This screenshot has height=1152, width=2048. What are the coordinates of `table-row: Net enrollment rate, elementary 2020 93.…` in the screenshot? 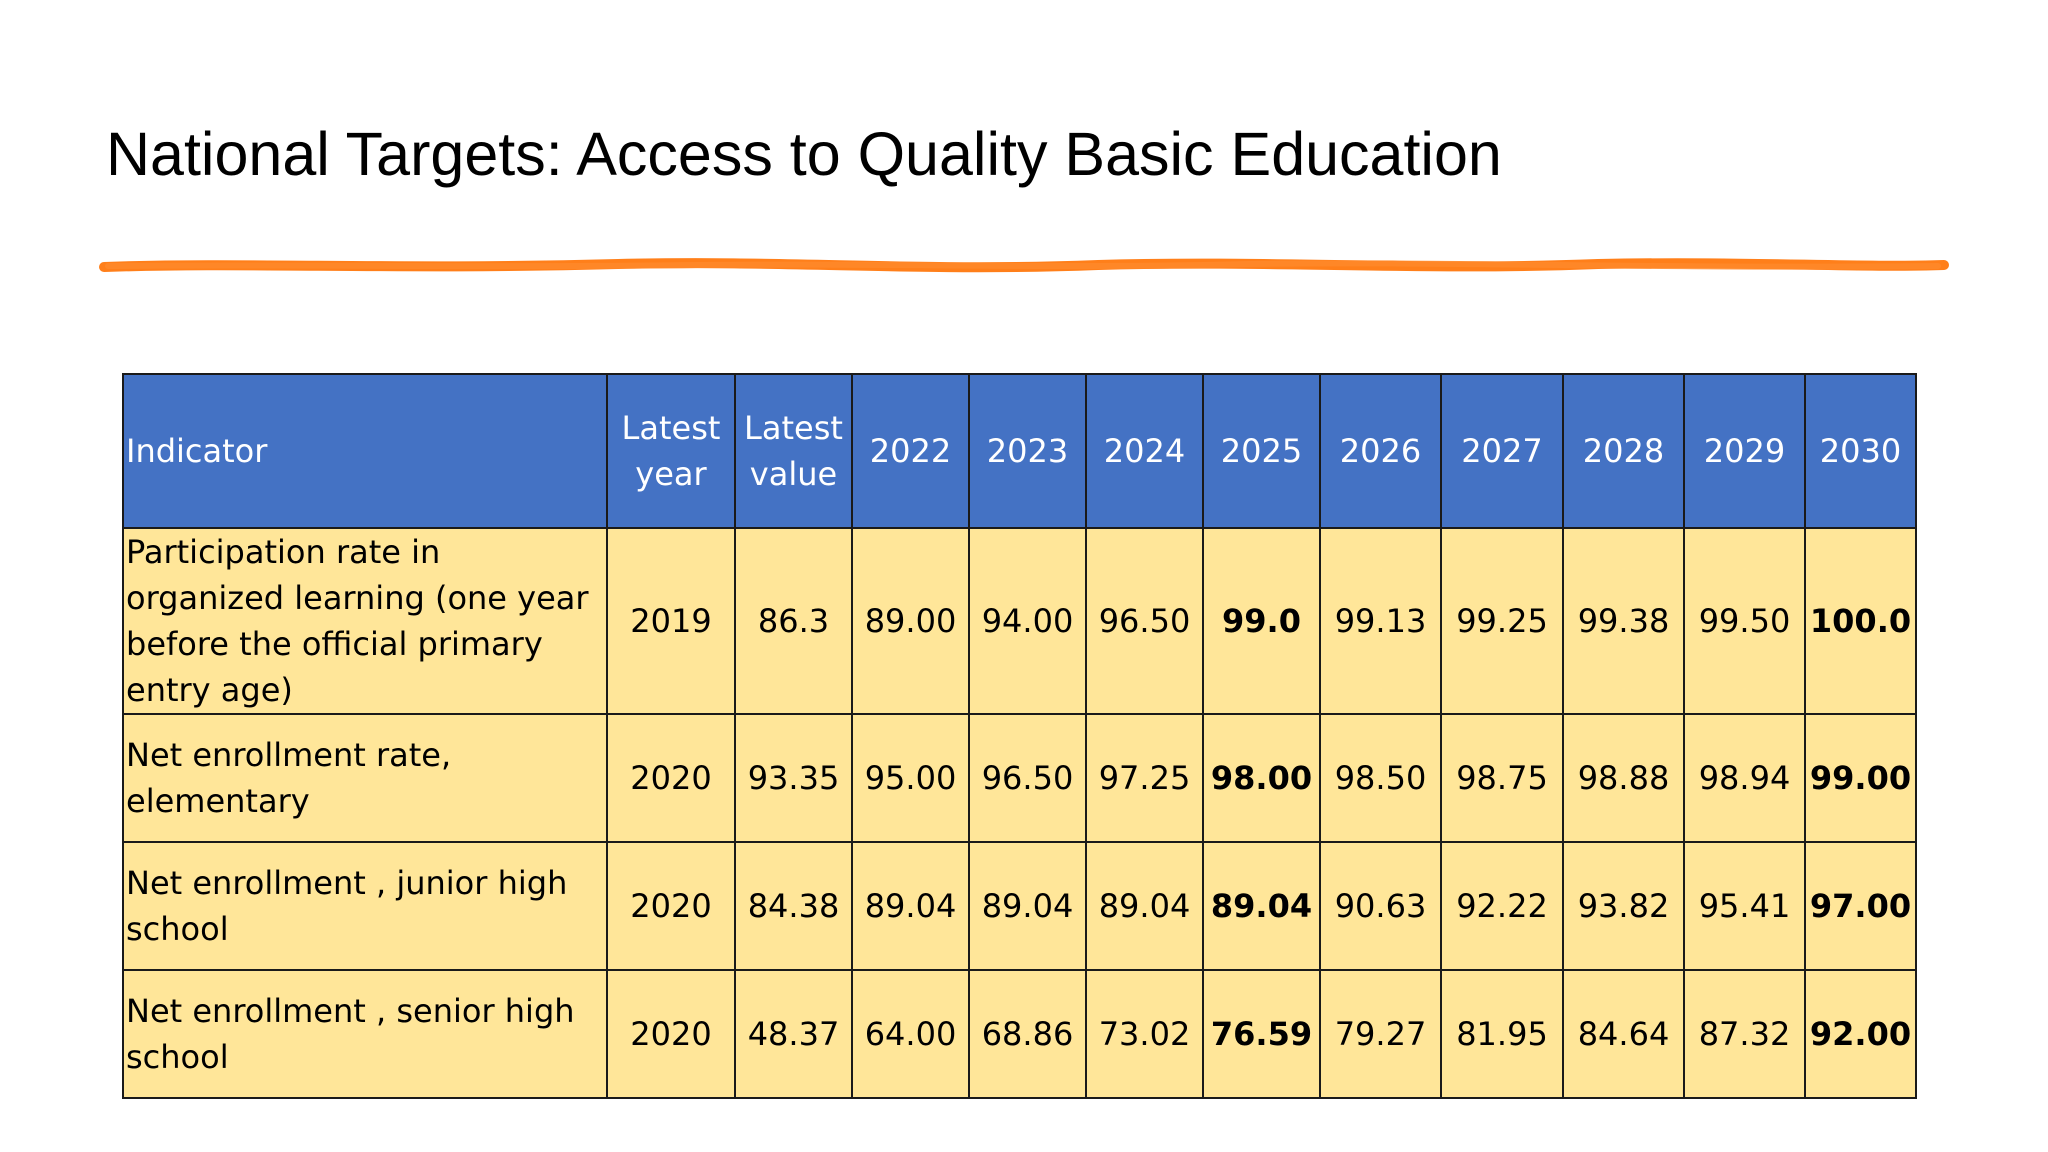 It's located at (1019, 778).